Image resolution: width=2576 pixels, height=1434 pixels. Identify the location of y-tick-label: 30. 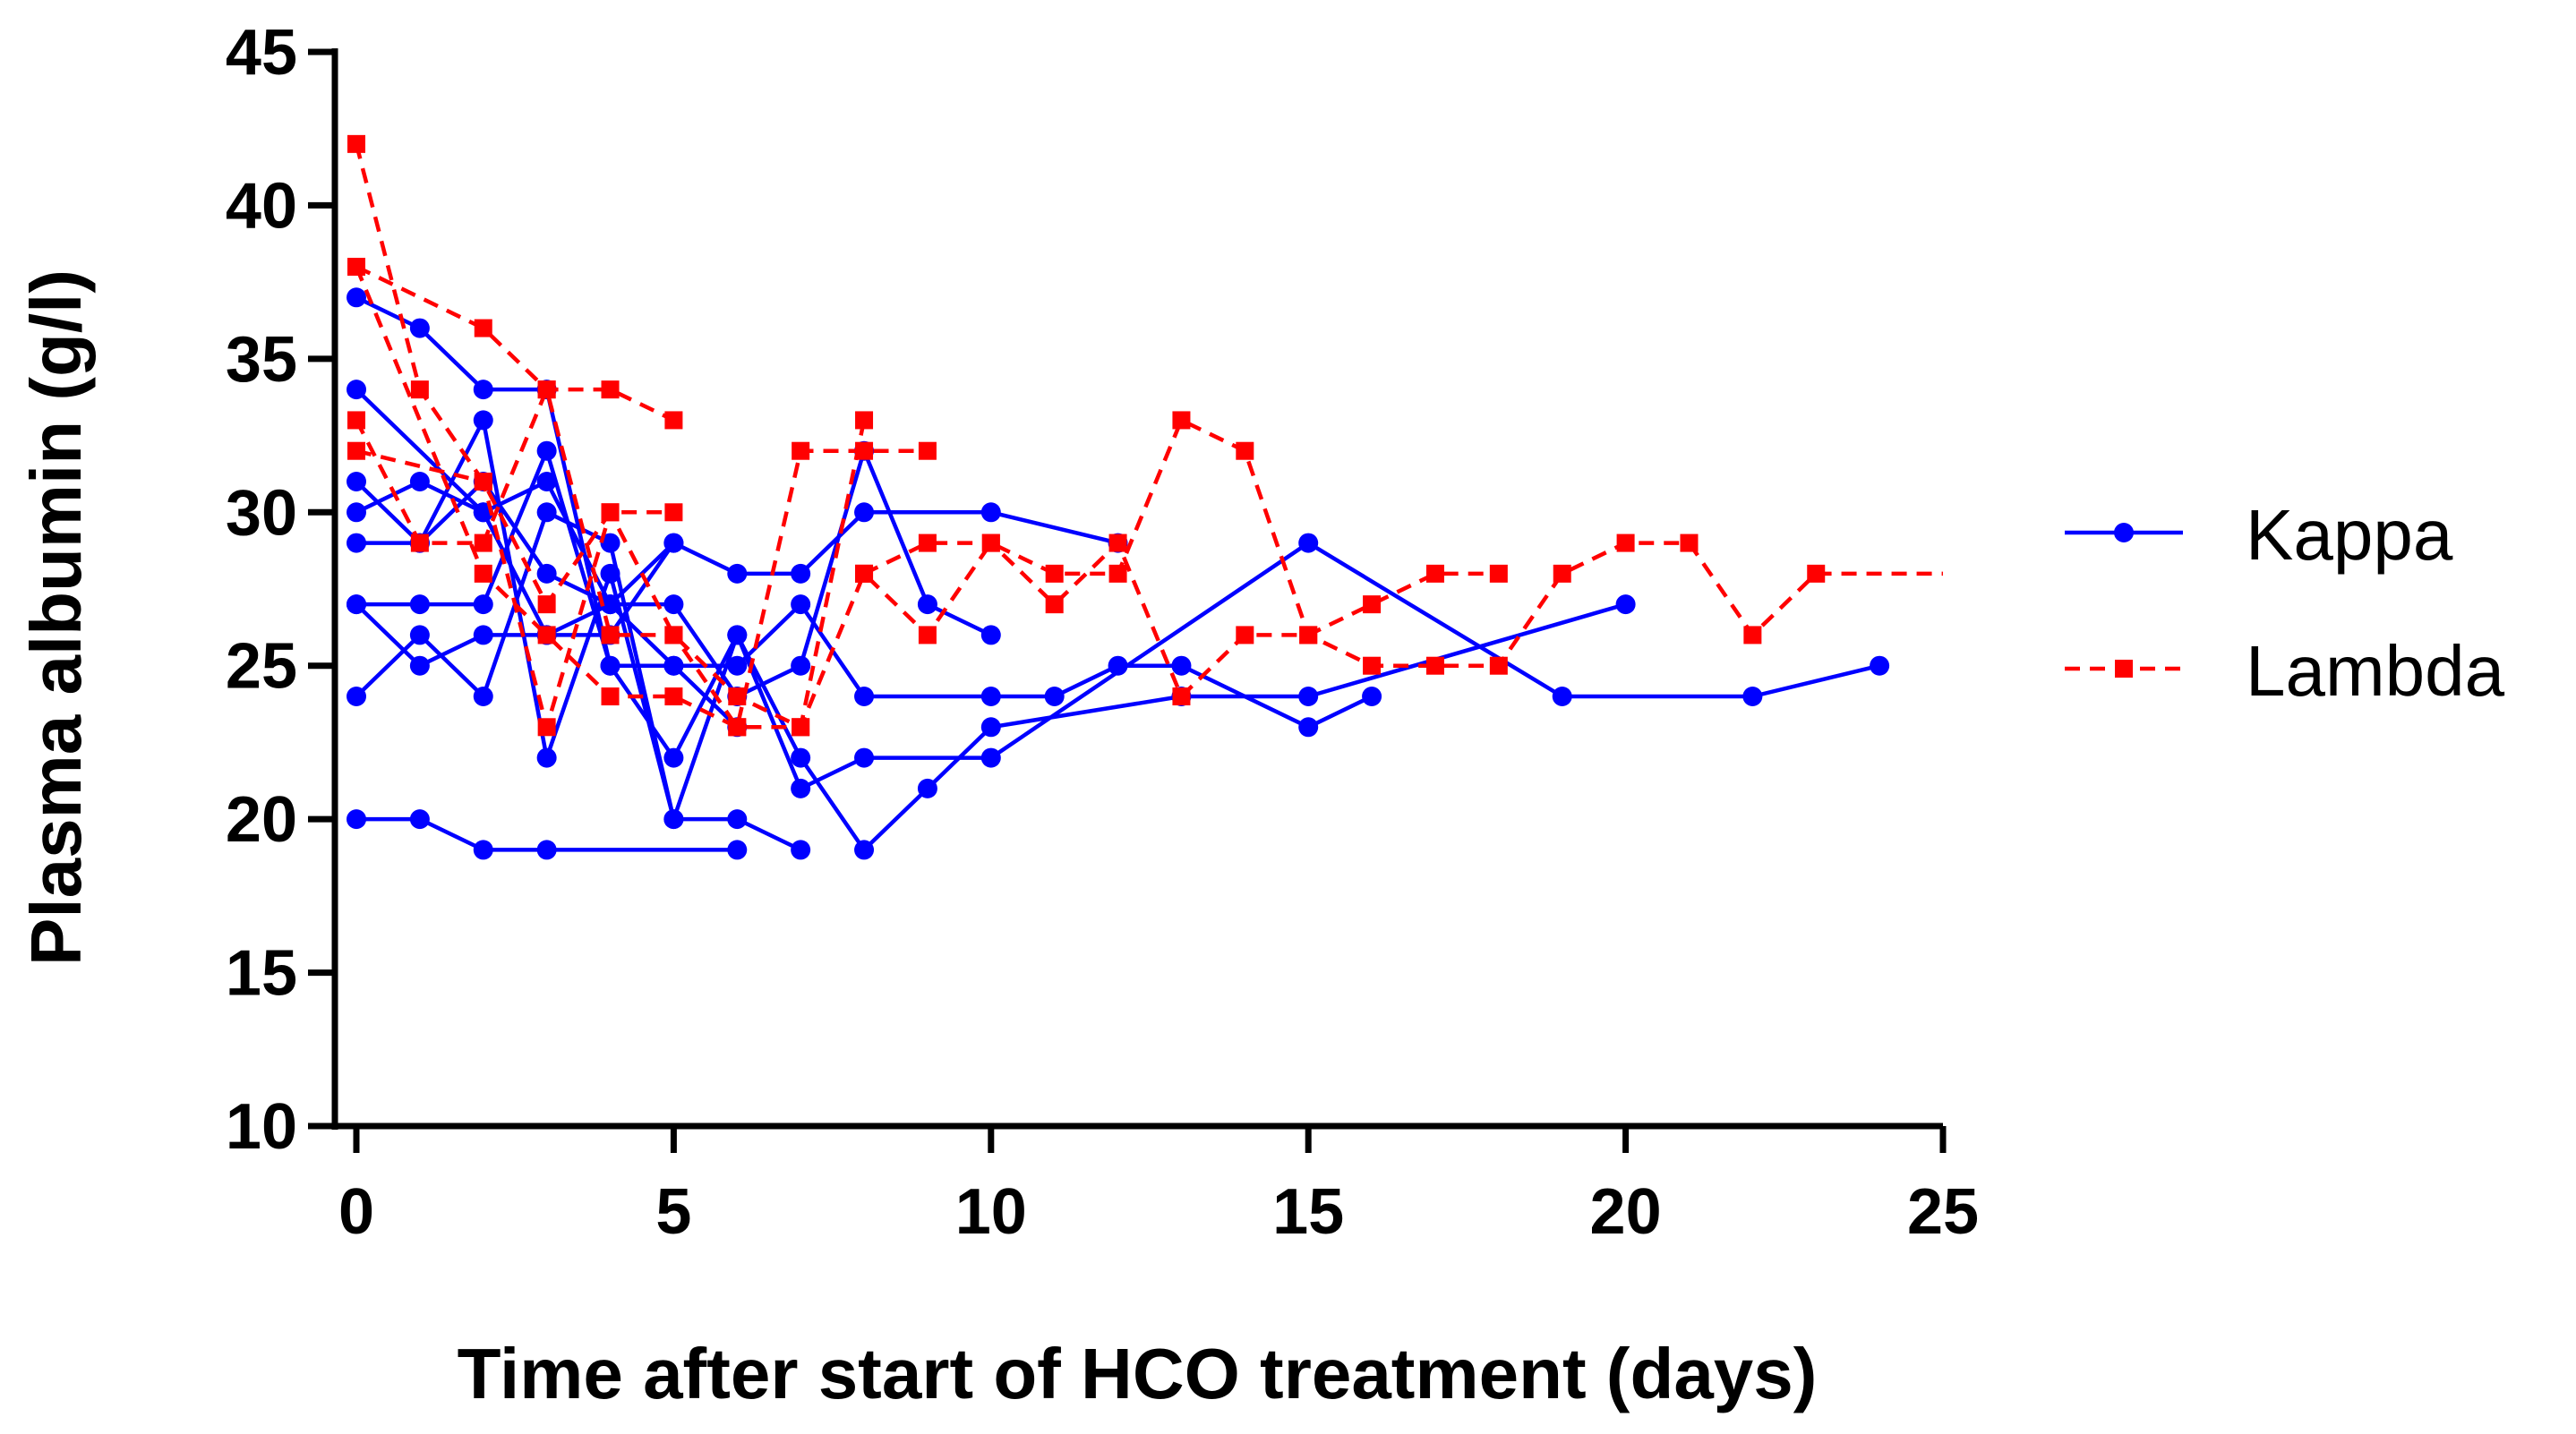
(261, 513).